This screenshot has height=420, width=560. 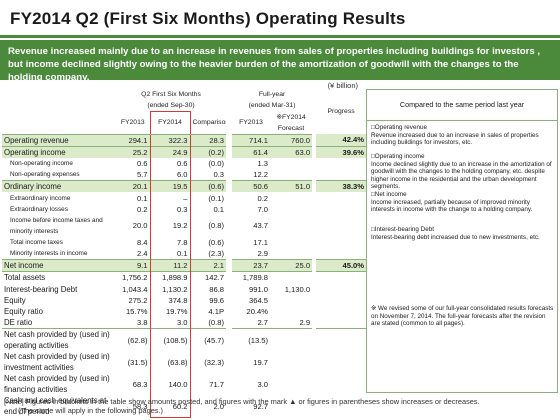 I want to click on cell-progress: 45.0%, so click(x=341, y=265).